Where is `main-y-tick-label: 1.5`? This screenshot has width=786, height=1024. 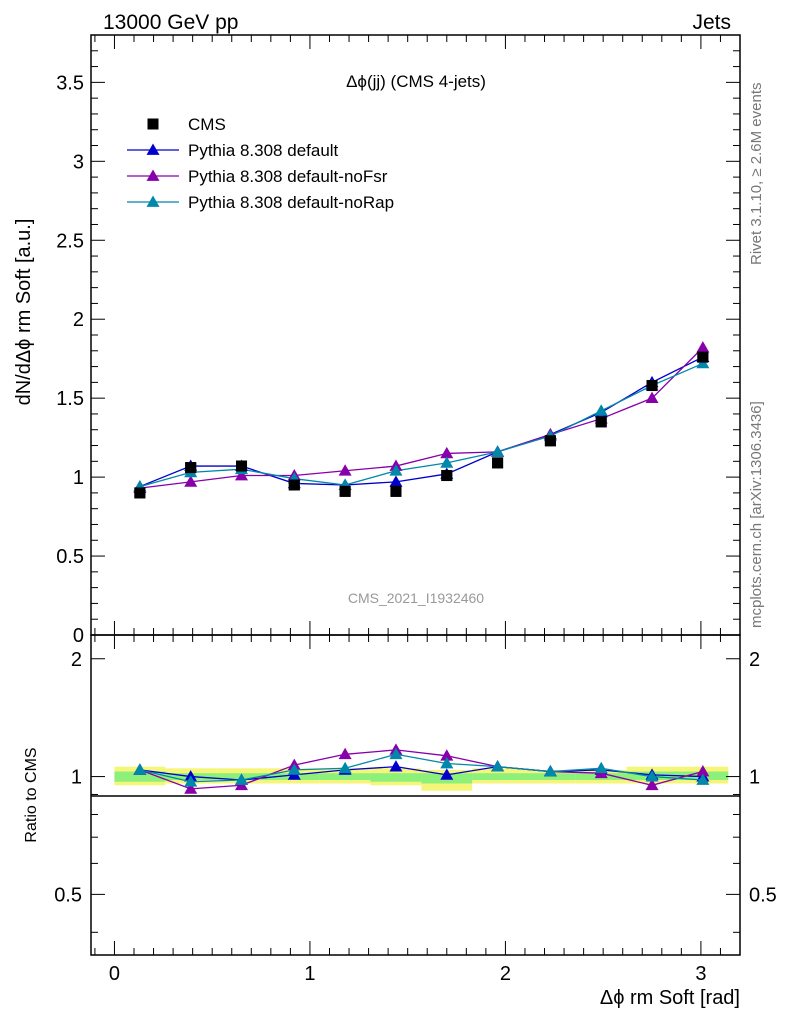
main-y-tick-label: 1.5 is located at coordinates (70, 399).